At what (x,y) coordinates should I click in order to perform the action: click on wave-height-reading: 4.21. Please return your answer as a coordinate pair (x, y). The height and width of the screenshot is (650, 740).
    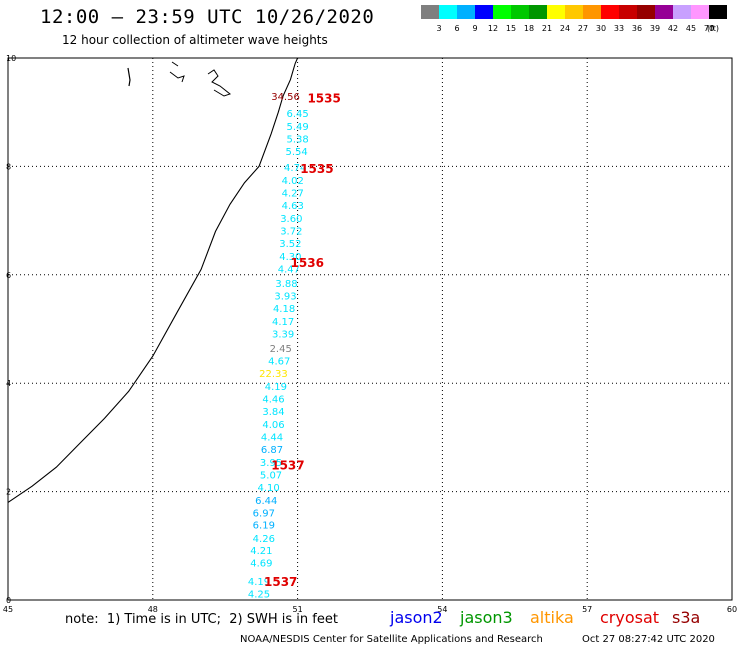
    Looking at the image, I should click on (261, 551).